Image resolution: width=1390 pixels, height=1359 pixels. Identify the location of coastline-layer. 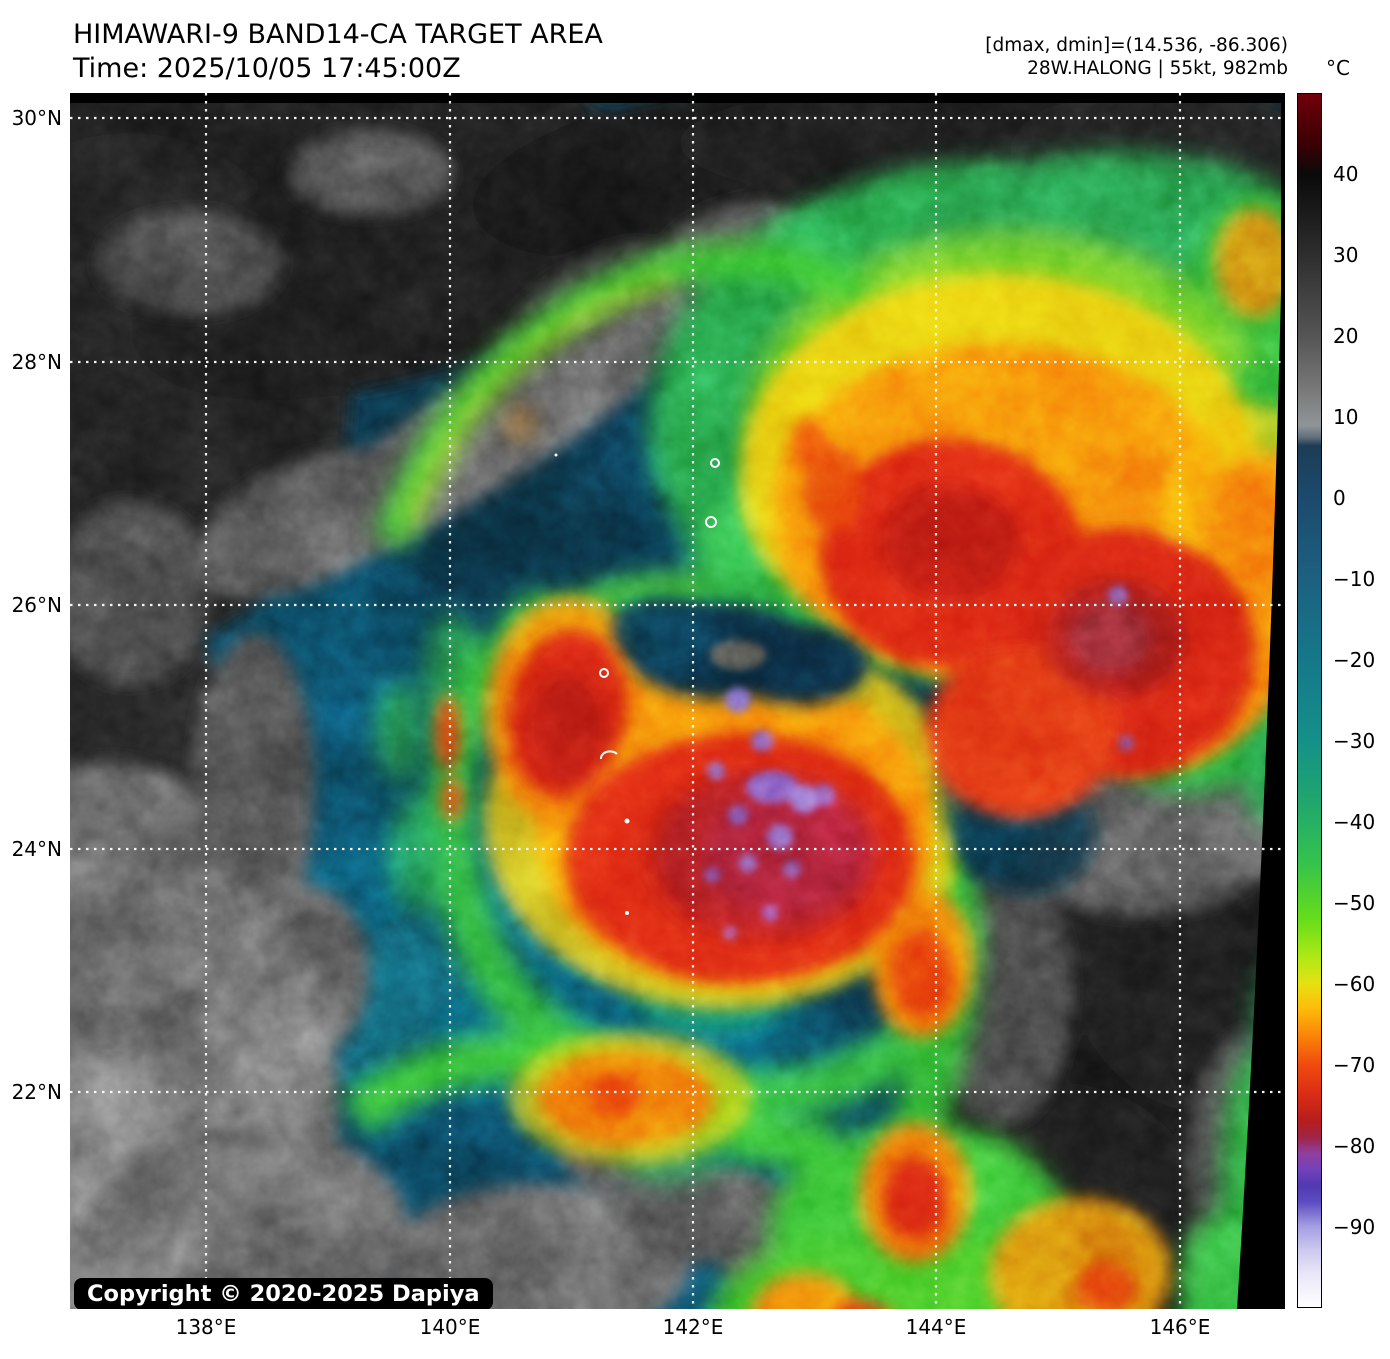
(637, 684).